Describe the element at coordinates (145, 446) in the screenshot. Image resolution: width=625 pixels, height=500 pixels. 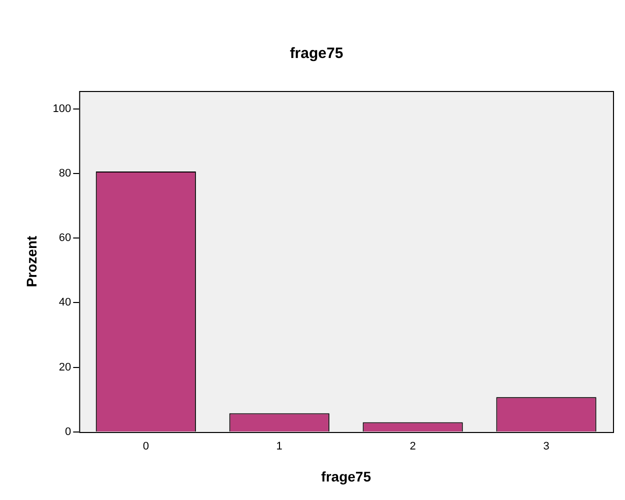
I see `x-tick-label: 0` at that location.